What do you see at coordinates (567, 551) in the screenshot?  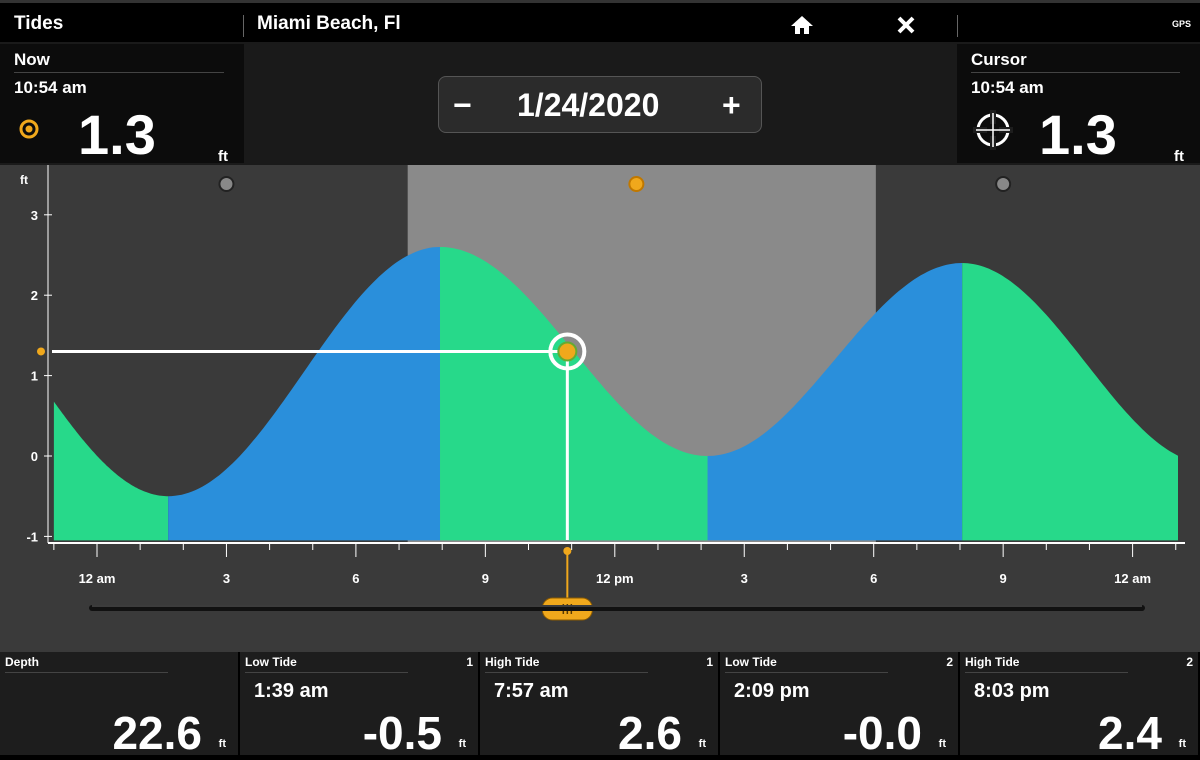 I see `now-marker-dot` at bounding box center [567, 551].